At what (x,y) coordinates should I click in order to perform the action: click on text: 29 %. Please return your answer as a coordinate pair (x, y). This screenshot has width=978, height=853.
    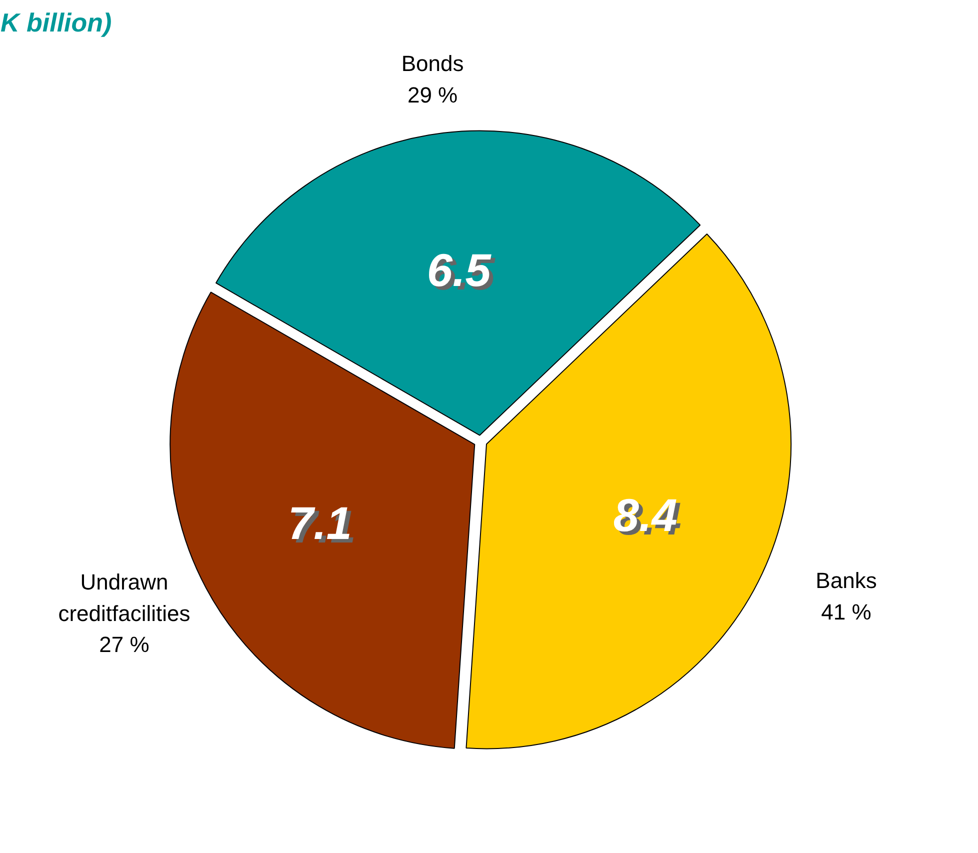
    Looking at the image, I should click on (432, 95).